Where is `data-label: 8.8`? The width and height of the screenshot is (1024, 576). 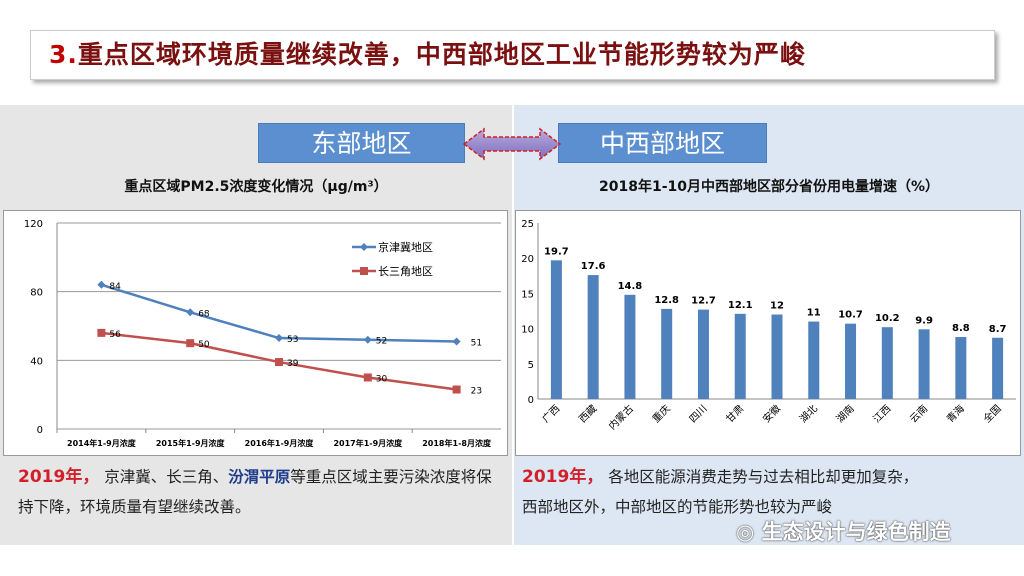
data-label: 8.8 is located at coordinates (961, 328).